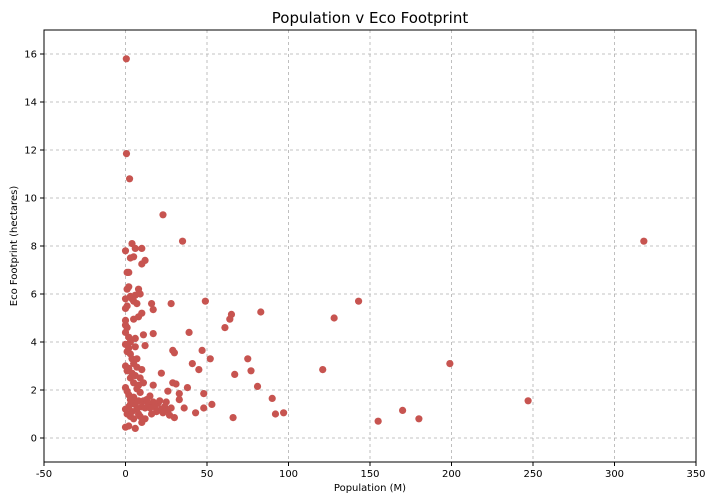 The height and width of the screenshot is (504, 720). Describe the element at coordinates (288, 474) in the screenshot. I see `x-tick-label: 100` at that location.